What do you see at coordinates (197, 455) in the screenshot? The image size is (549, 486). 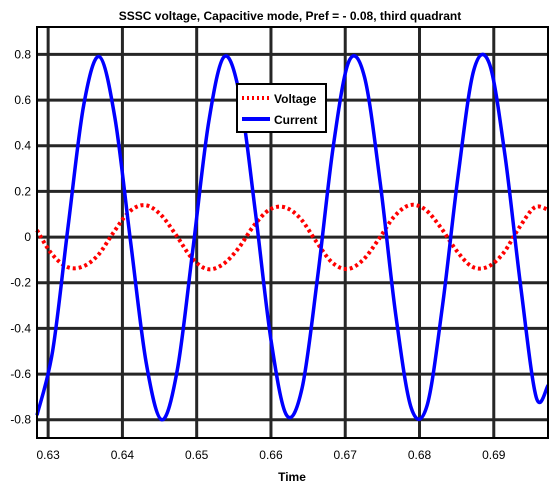 I see `x-tick-label: 0.65` at bounding box center [197, 455].